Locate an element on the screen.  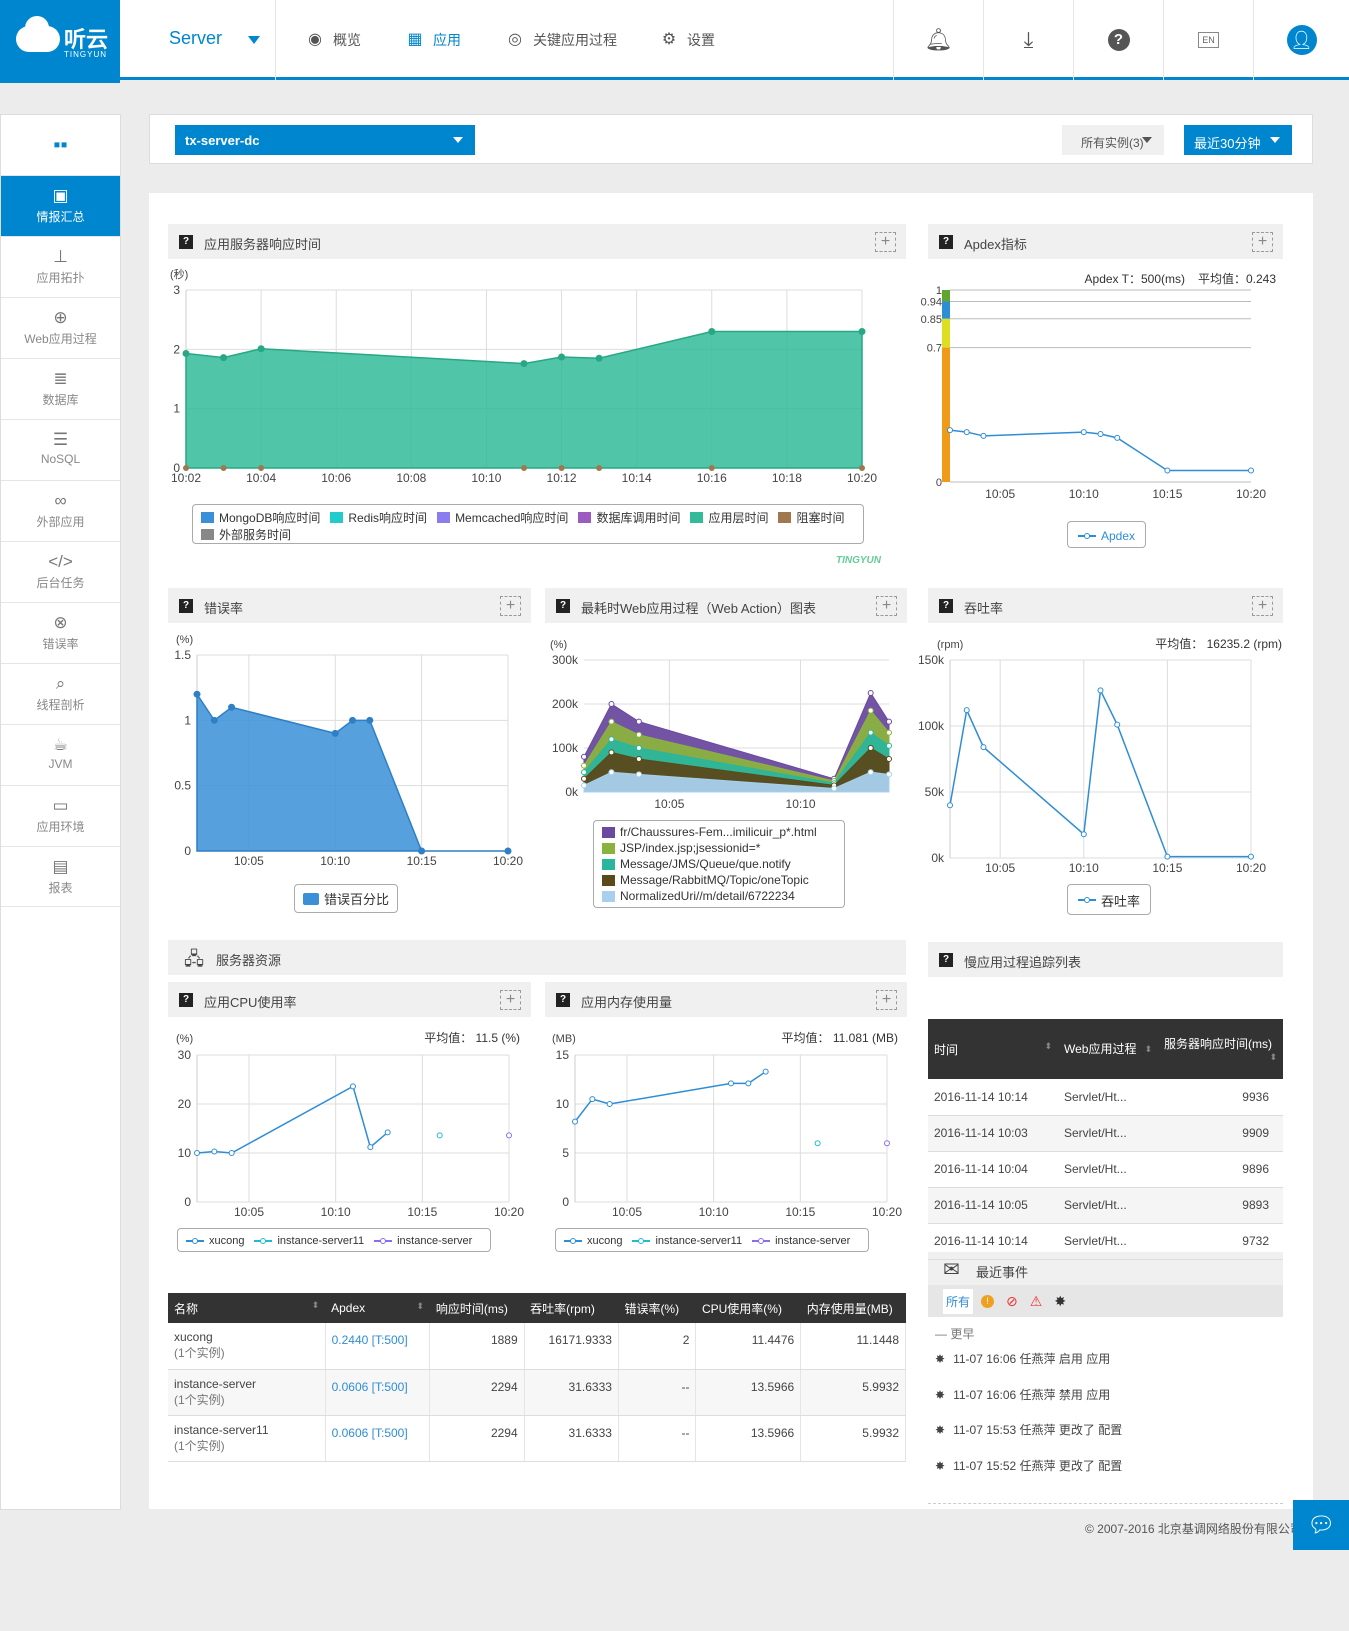
legend-item: JSP/index.jsp;jsessionid=* is located at coordinates (719, 848).